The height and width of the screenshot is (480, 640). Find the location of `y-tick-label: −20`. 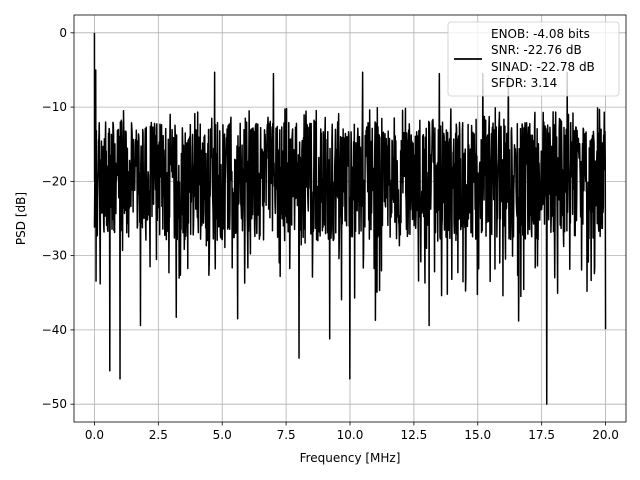

y-tick-label: −20 is located at coordinates (54, 181).